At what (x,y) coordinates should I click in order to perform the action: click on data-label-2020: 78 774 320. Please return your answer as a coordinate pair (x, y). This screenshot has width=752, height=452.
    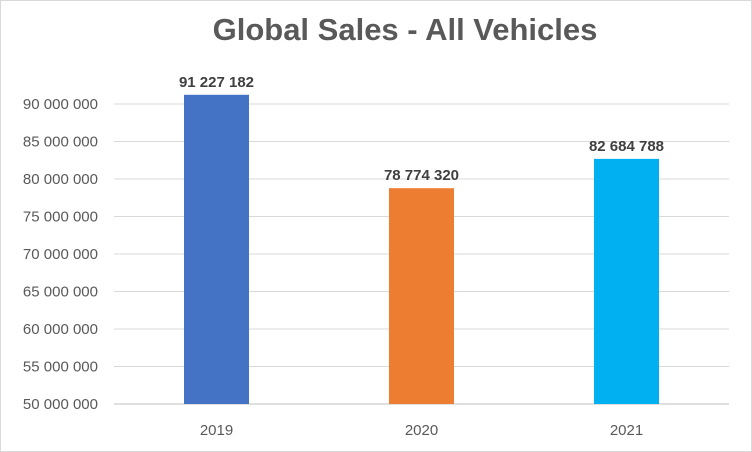
    Looking at the image, I should click on (421, 175).